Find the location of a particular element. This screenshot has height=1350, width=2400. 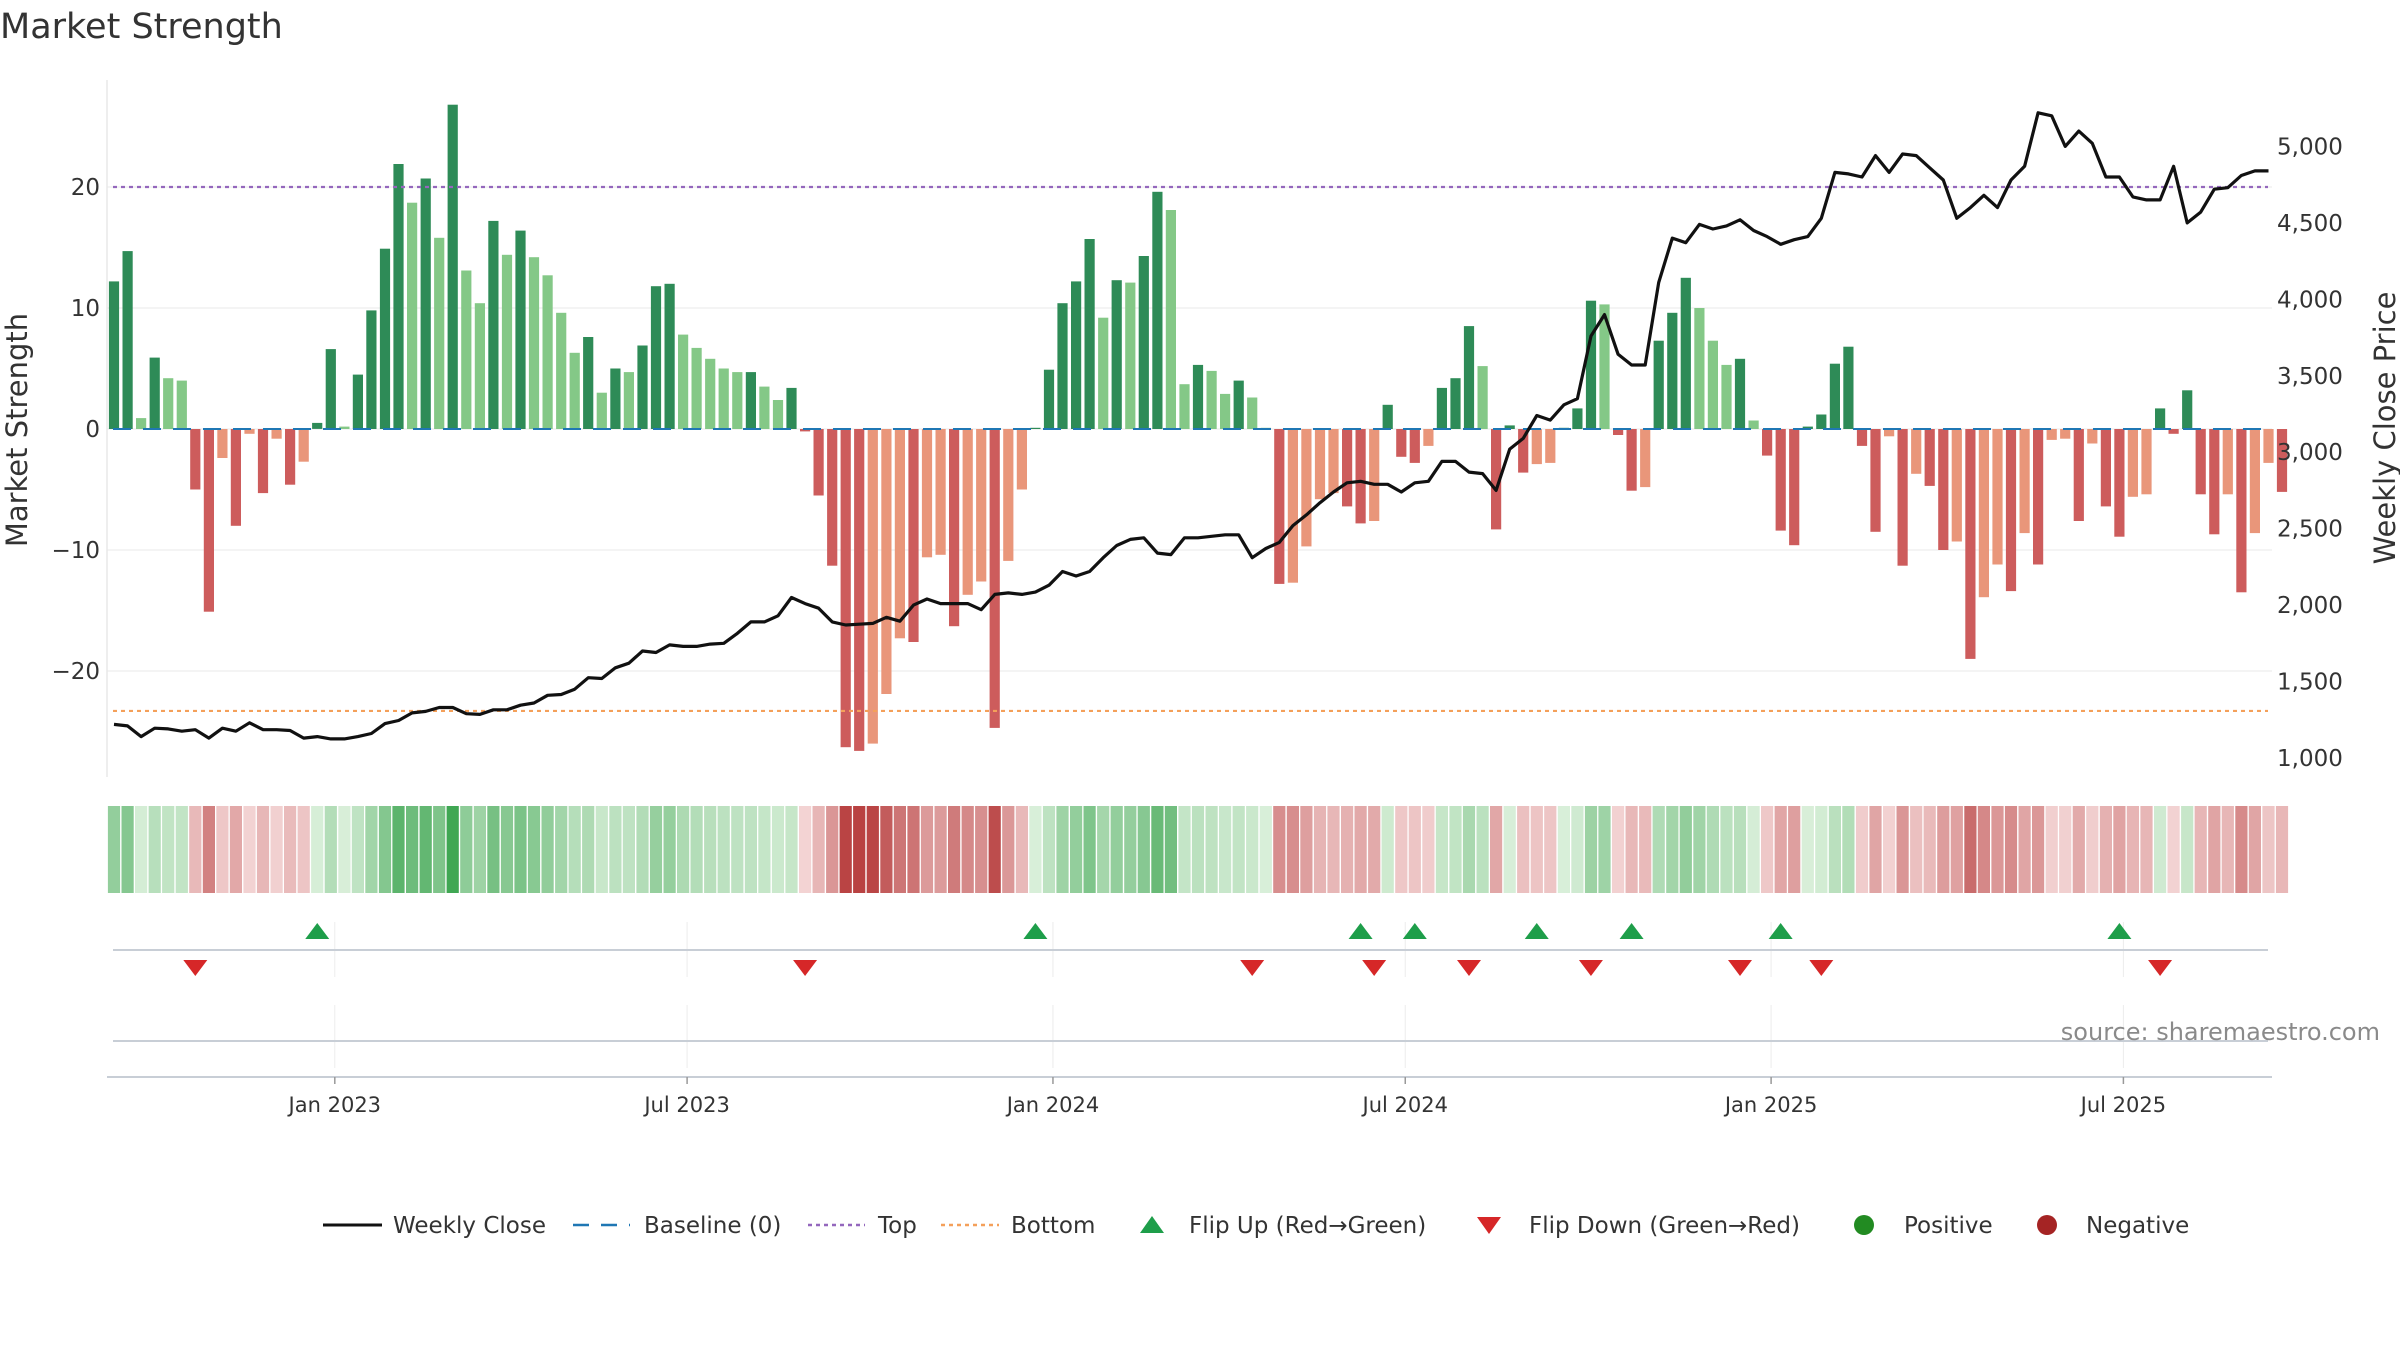

left-axis-label: Market Strength is located at coordinates (17, 430).